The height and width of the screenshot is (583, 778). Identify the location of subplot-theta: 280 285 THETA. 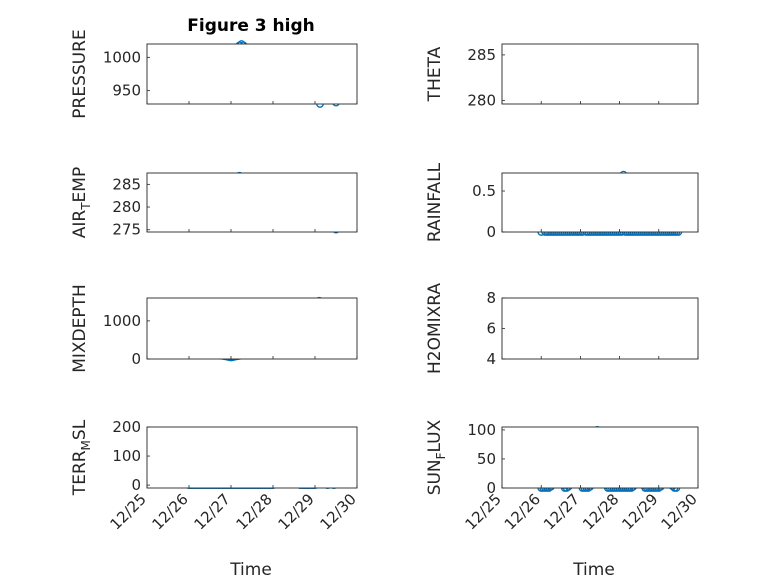
(562, 76).